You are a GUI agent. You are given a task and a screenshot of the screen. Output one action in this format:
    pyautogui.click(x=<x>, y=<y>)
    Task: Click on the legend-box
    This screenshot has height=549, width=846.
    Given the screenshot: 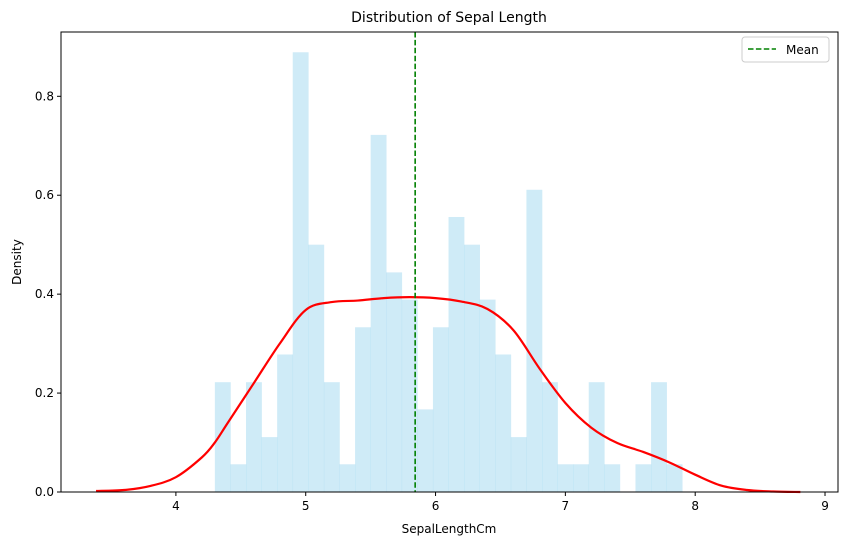 What is the action you would take?
    pyautogui.click(x=785, y=49)
    